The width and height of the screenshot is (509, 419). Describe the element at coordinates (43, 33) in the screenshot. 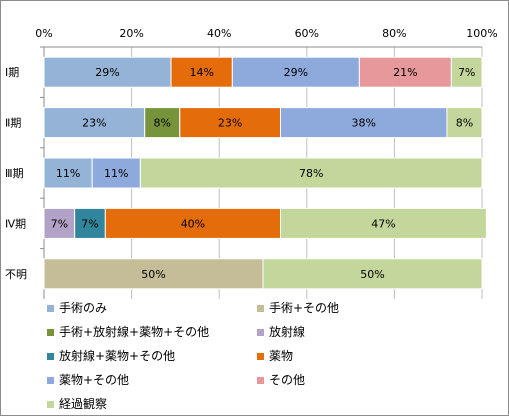

I see `x-tick-label: 0%` at that location.